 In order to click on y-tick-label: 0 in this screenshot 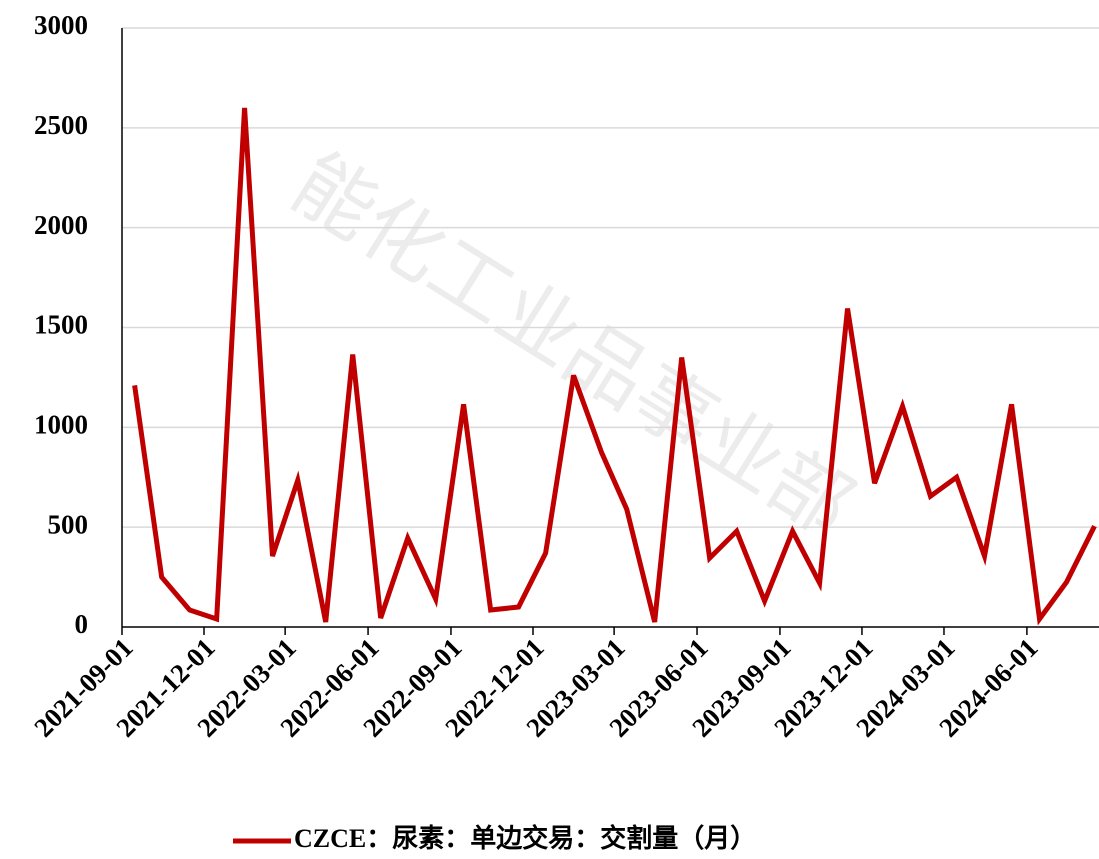, I will do `click(82, 624)`.